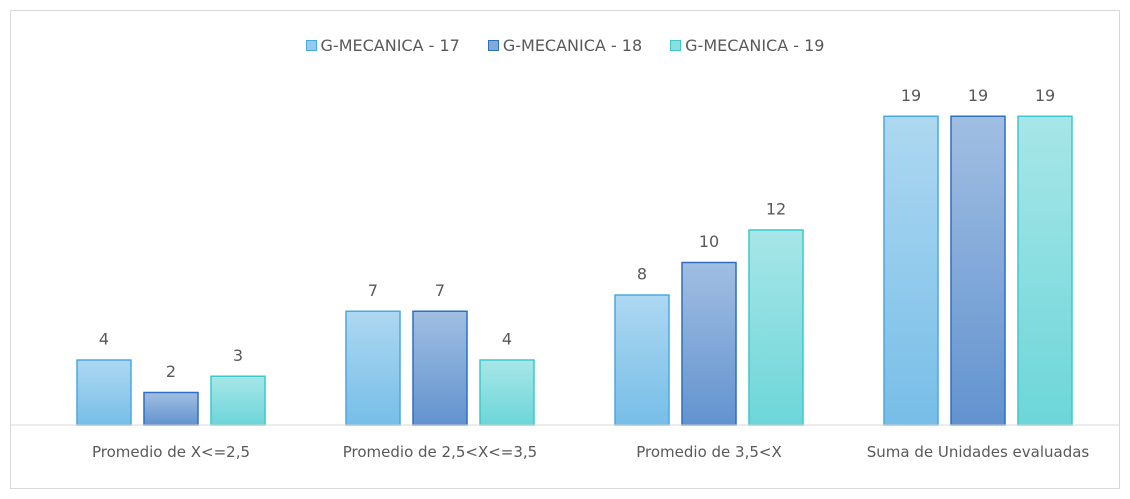 The width and height of the screenshot is (1130, 499). I want to click on legend-item: G-MECANICA - 17, so click(382, 45).